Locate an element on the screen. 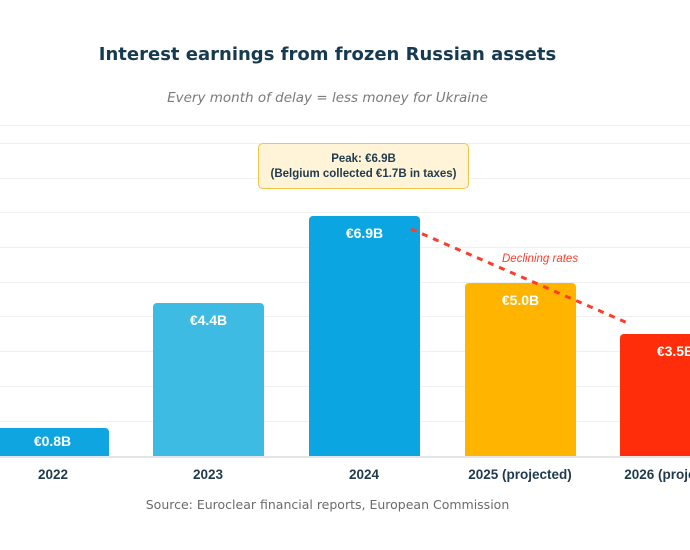 Image resolution: width=690 pixels, height=550 pixels. bar-value-label: €0.8B is located at coordinates (52, 441).